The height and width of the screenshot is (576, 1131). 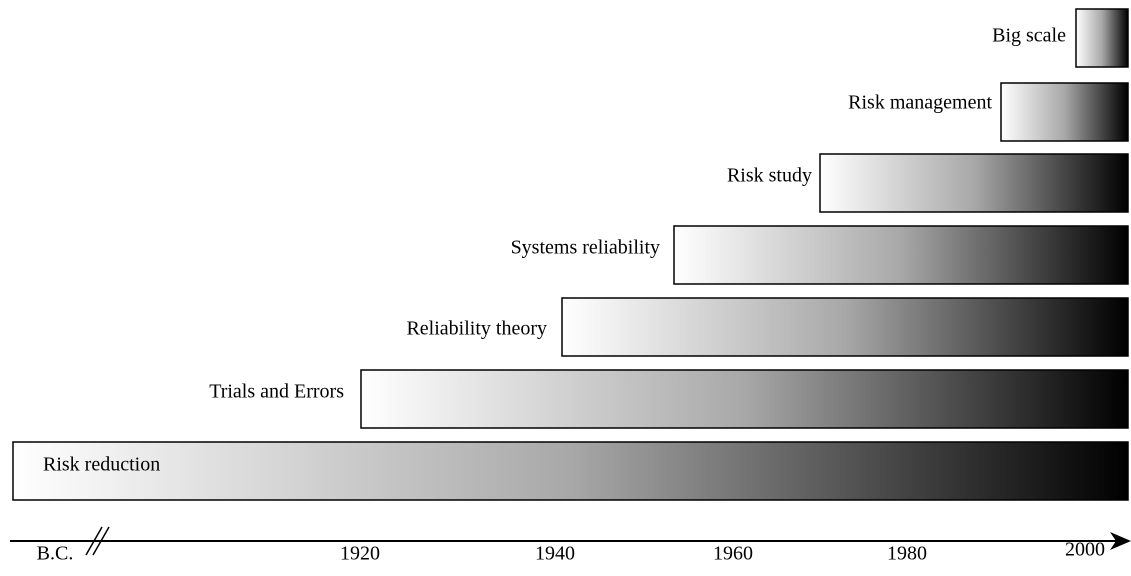 What do you see at coordinates (585, 248) in the screenshot?
I see `period-label: Systems reliability` at bounding box center [585, 248].